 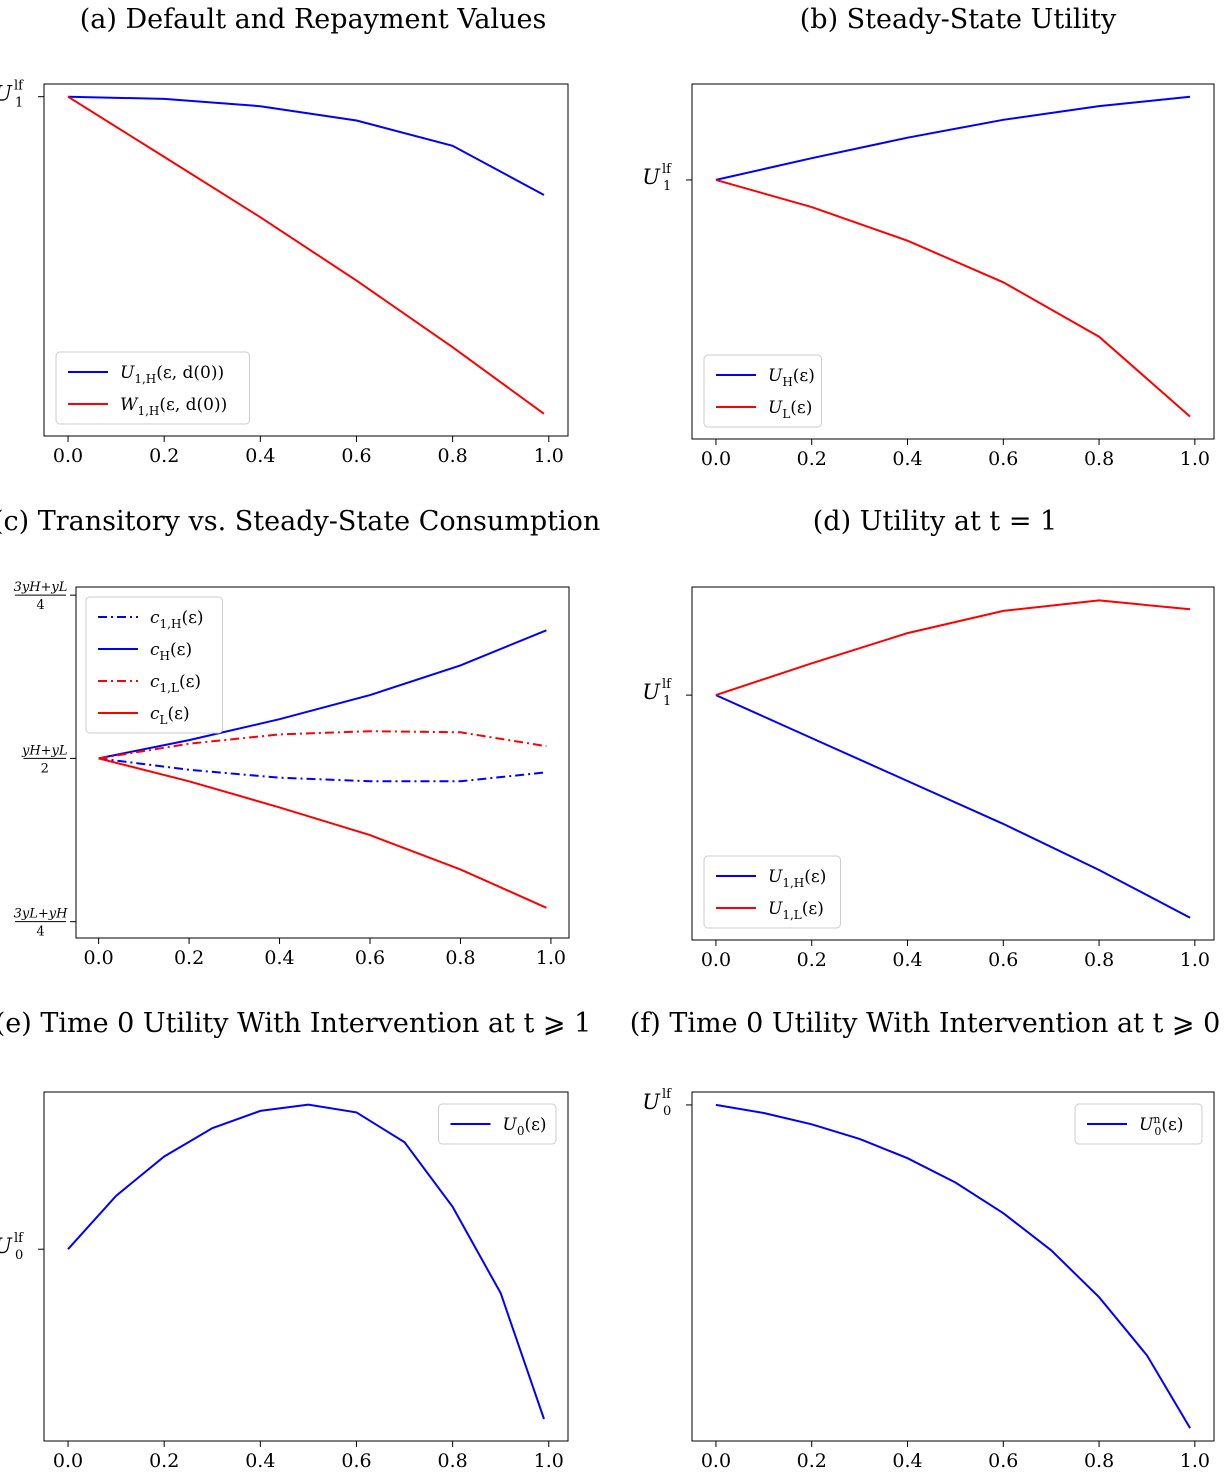 What do you see at coordinates (762, 391) in the screenshot?
I see `legend: UH(ε) UL(ε)` at bounding box center [762, 391].